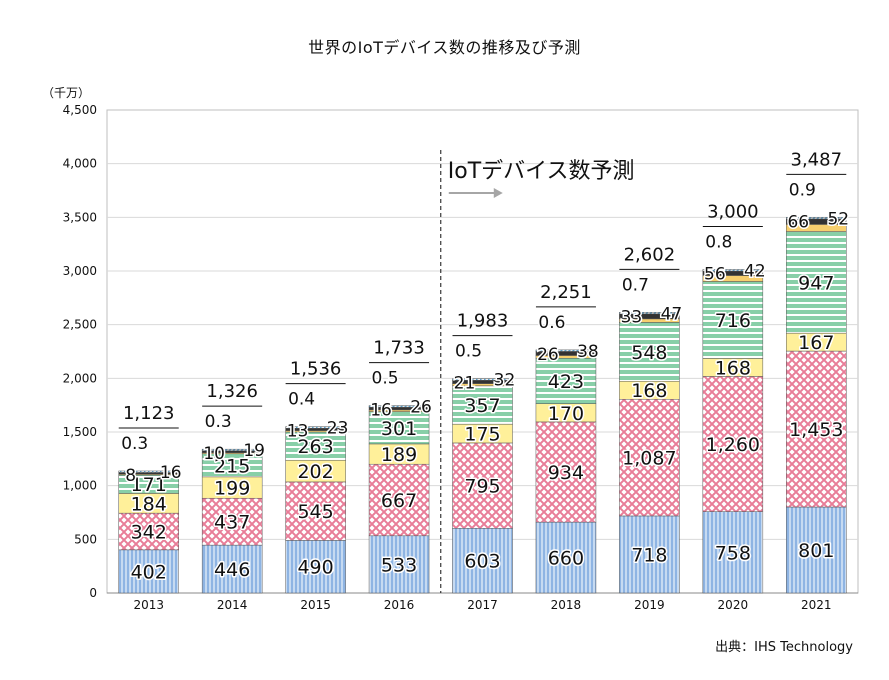  Describe the element at coordinates (718, 243) in the screenshot. I see `data-label: 0.8` at that location.